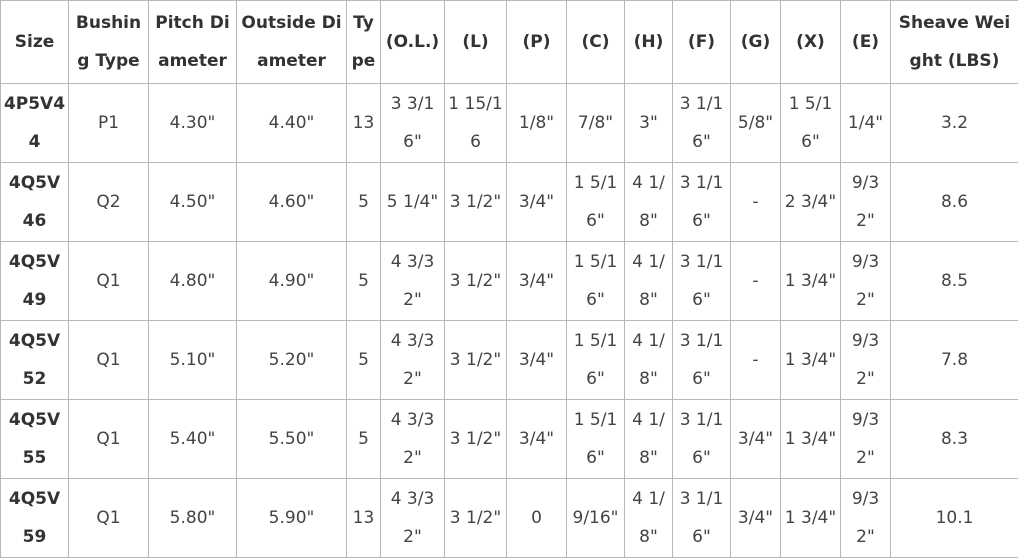 The image size is (1018, 558). Describe the element at coordinates (292, 439) in the screenshot. I see `table-cell: 5.50"` at that location.